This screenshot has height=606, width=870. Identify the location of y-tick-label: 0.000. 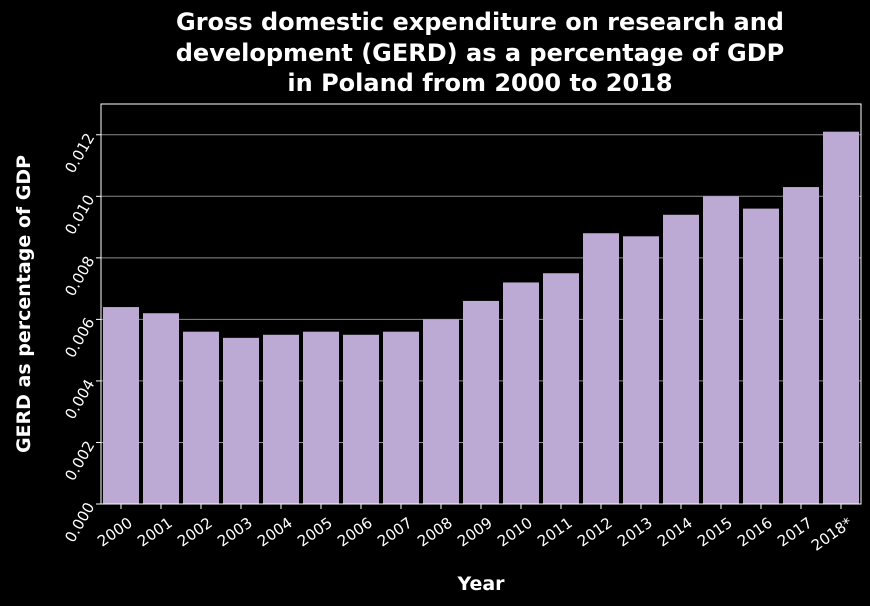
(79, 522).